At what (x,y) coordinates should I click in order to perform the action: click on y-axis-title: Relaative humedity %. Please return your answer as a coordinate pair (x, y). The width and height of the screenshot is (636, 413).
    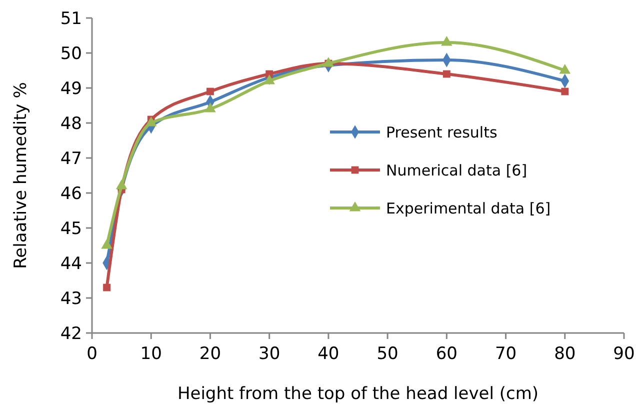
    Looking at the image, I should click on (21, 175).